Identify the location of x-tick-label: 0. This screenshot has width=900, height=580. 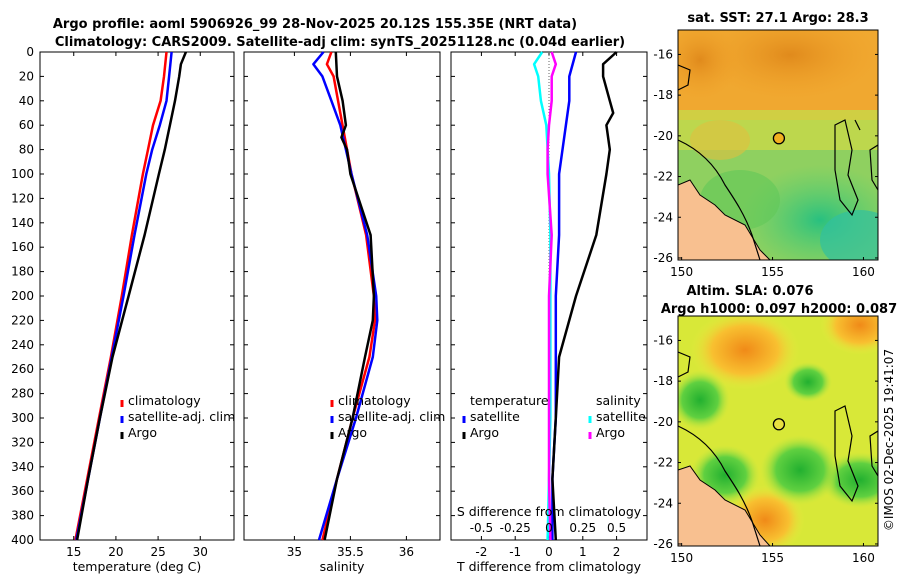
(549, 552).